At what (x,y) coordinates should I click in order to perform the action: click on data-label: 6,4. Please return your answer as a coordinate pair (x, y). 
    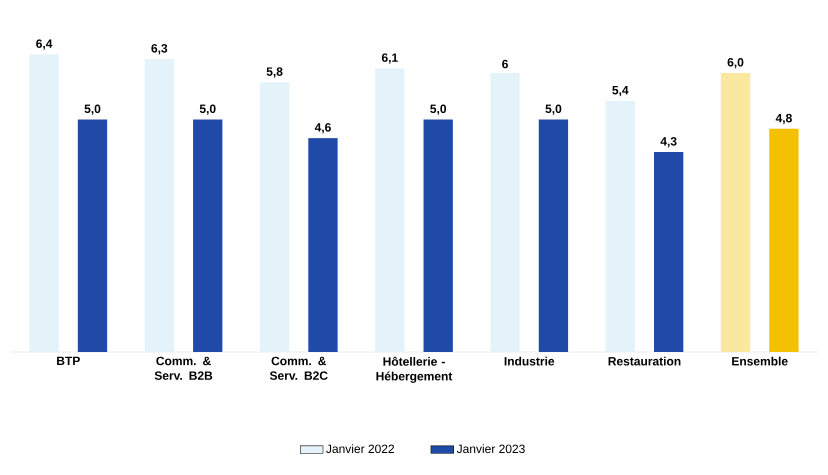
    Looking at the image, I should click on (44, 45).